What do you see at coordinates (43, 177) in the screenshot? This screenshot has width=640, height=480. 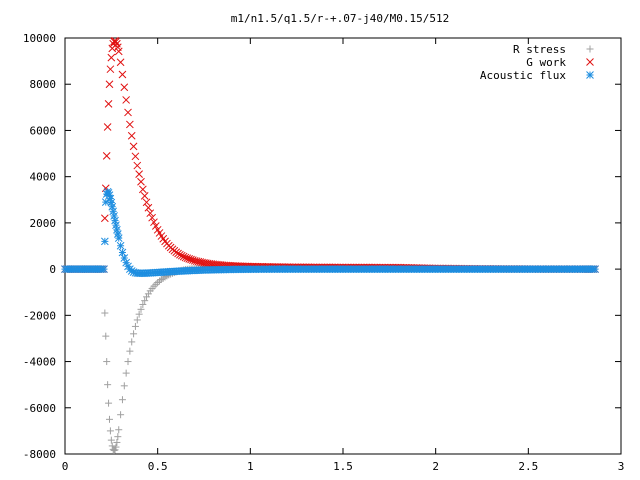 I see `y-tick-label: 4000` at bounding box center [43, 177].